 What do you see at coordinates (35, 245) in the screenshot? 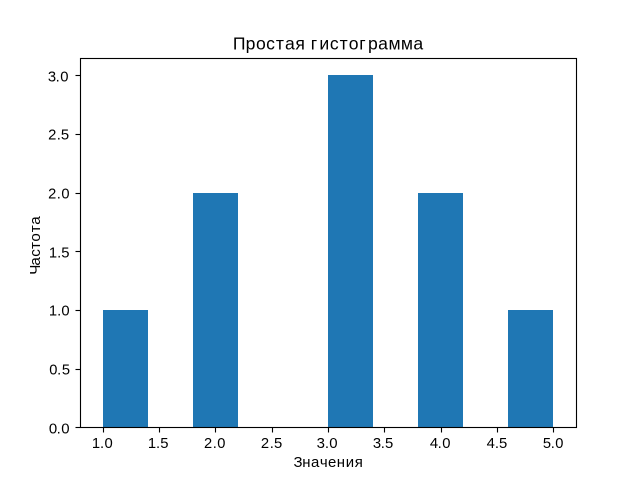
I see `svg-text: Частота` at bounding box center [35, 245].